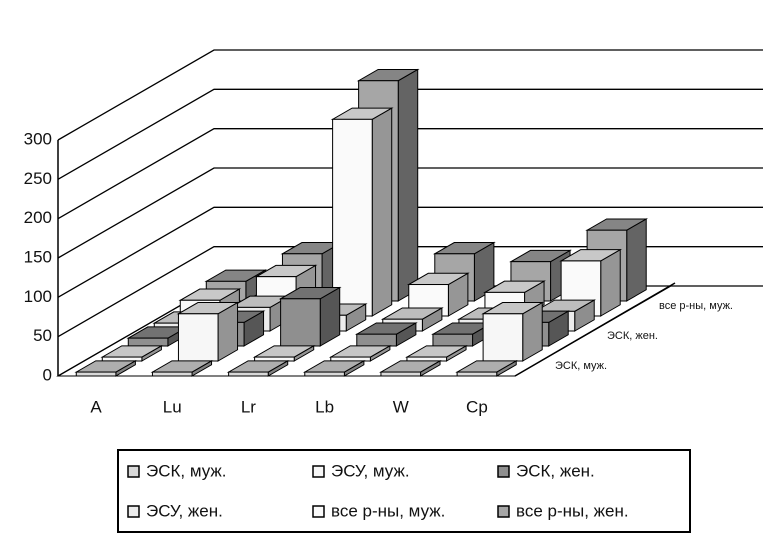 This screenshot has height=533, width=763. I want to click on y-tick-label: 0, so click(47, 374).